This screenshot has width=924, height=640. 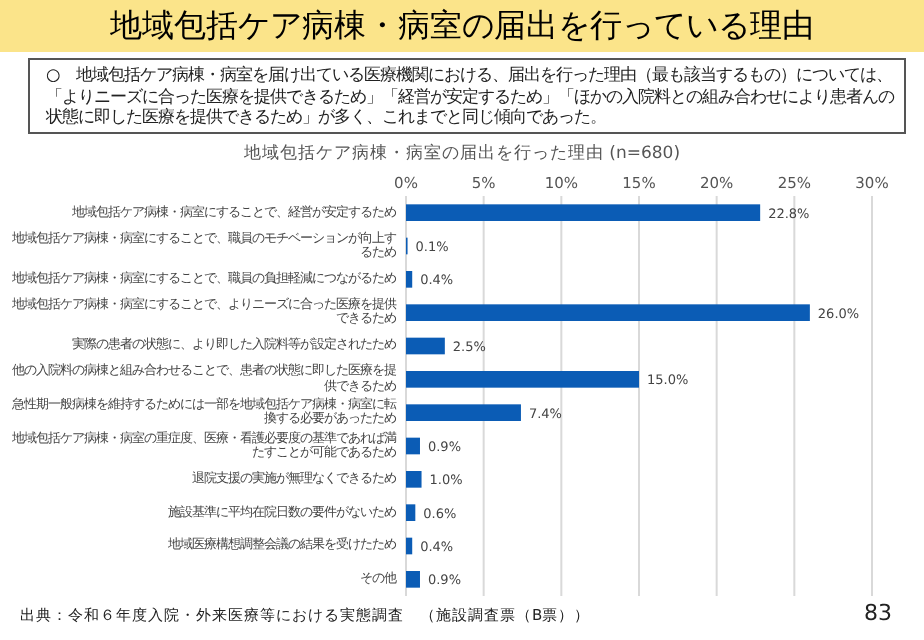 I want to click on annotation: 83, so click(x=878, y=614).